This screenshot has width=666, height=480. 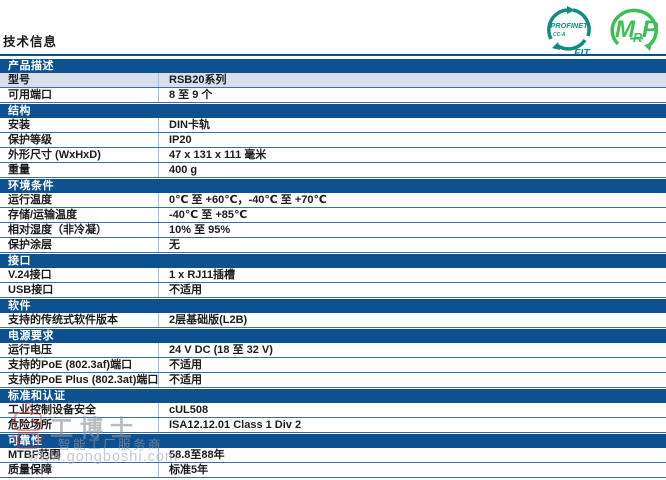 I want to click on row-value: 标准5年, so click(x=412, y=470).